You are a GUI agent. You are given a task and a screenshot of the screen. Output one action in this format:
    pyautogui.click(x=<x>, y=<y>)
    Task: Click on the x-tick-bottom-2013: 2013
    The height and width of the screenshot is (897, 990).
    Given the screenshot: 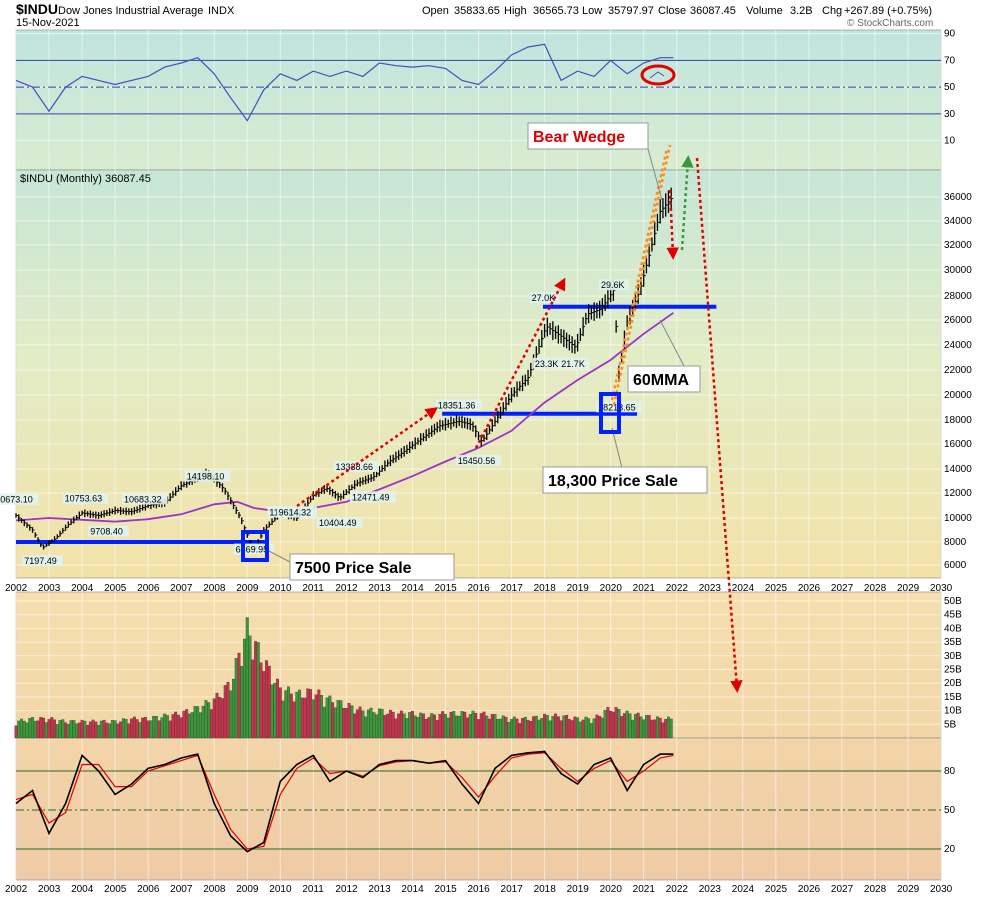 What is the action you would take?
    pyautogui.click(x=379, y=889)
    